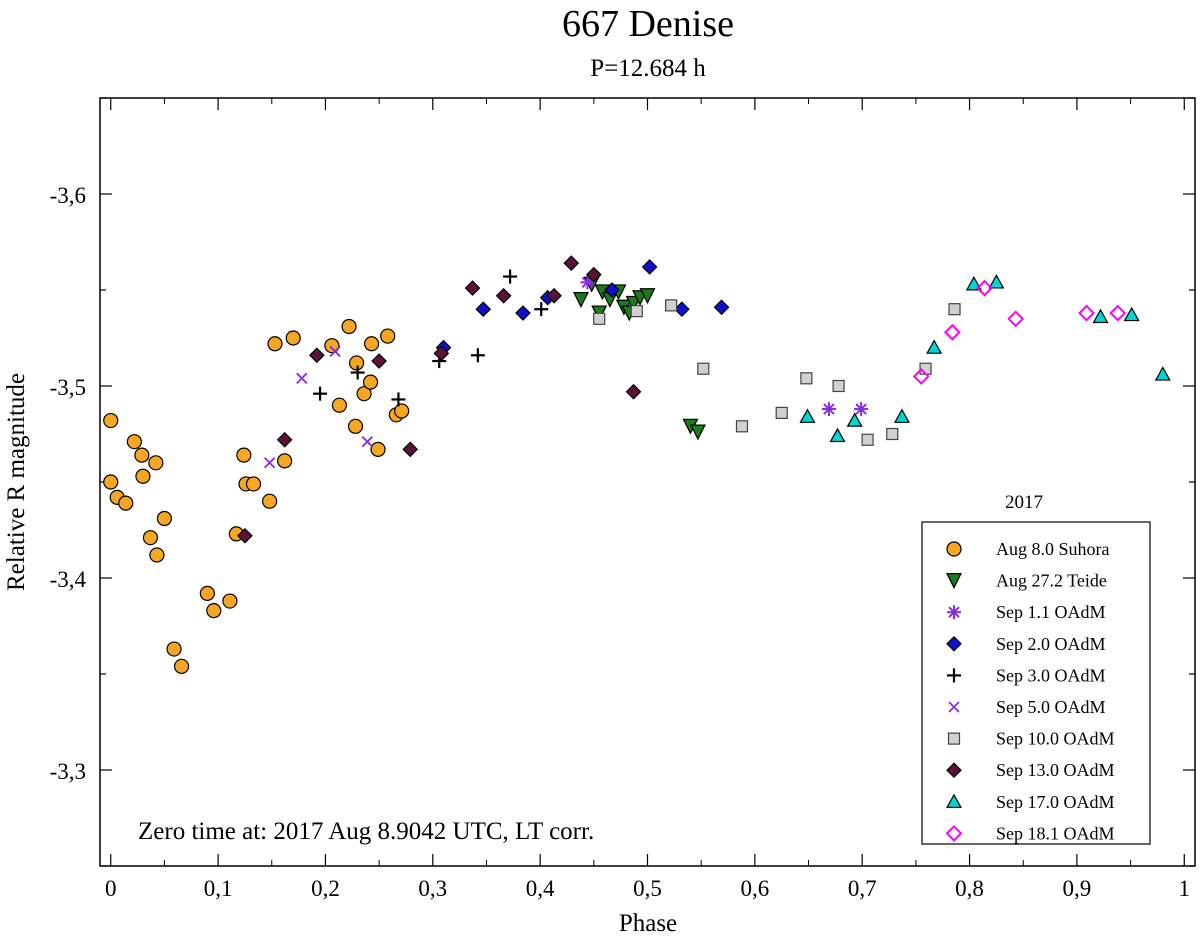 The height and width of the screenshot is (939, 1200). Describe the element at coordinates (68, 195) in the screenshot. I see `y-tick-label: -3,6` at that location.